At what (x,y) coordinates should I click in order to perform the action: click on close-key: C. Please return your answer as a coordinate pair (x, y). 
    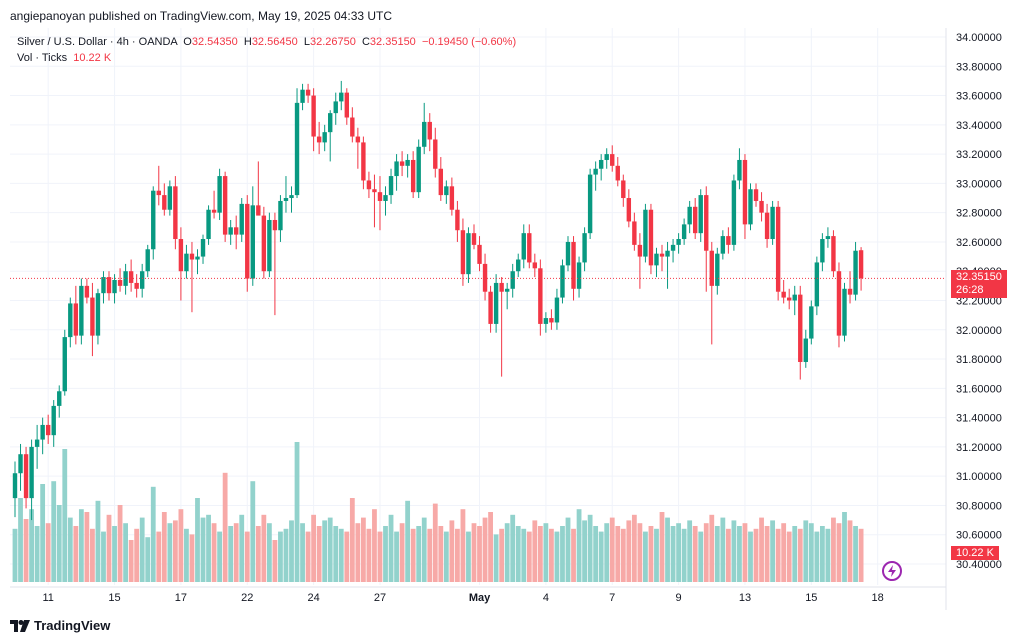
    Looking at the image, I should click on (365, 42).